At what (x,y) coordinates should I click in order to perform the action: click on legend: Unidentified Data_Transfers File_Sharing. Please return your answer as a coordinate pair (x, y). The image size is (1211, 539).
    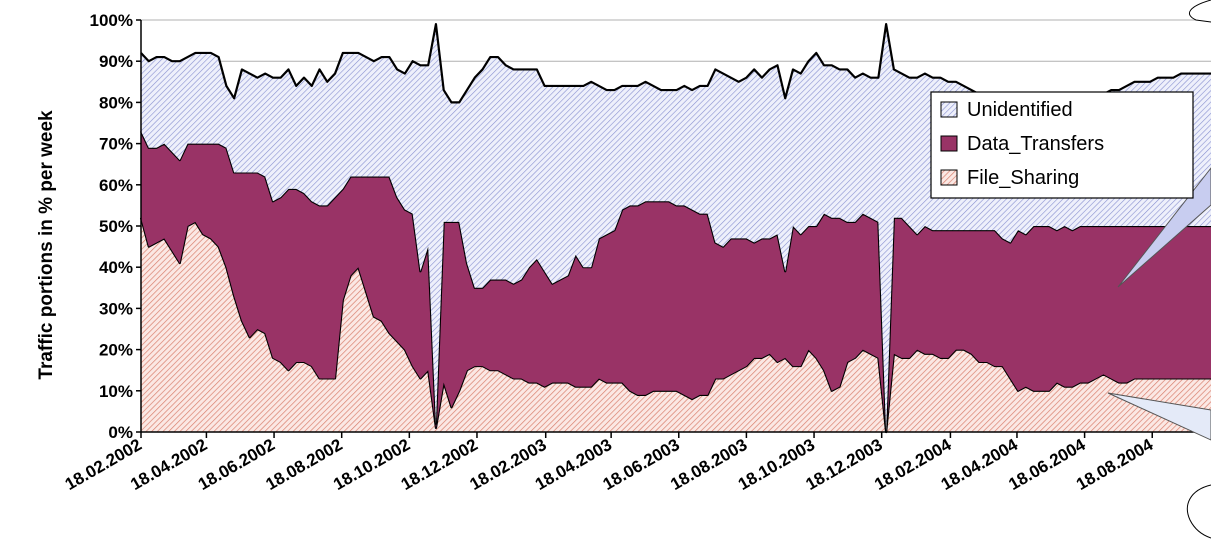
    Looking at the image, I should click on (1062, 145).